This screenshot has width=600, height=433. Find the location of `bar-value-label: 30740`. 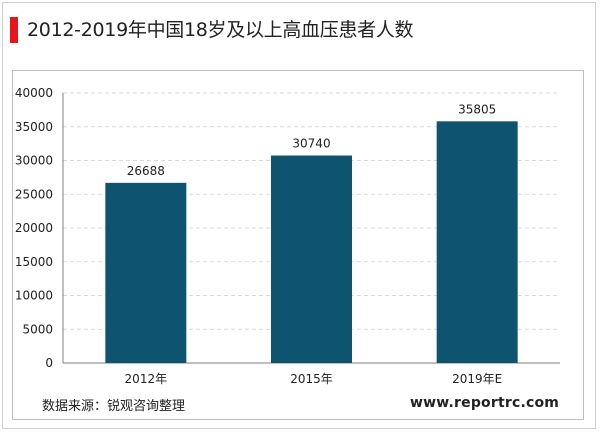

bar-value-label: 30740 is located at coordinates (311, 144).